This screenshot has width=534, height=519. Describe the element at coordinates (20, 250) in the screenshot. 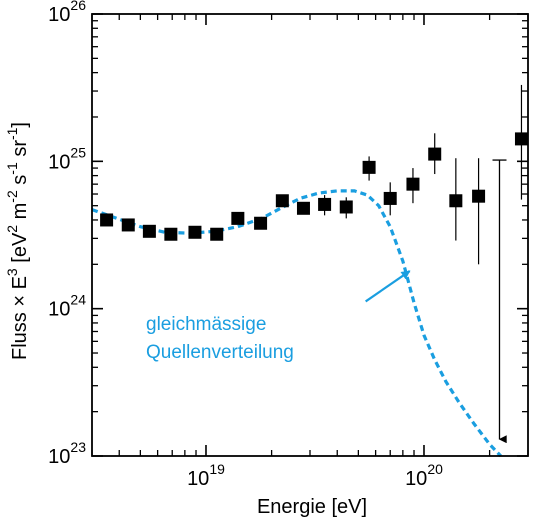

I see `y-axis-title-part: [eV` at that location.